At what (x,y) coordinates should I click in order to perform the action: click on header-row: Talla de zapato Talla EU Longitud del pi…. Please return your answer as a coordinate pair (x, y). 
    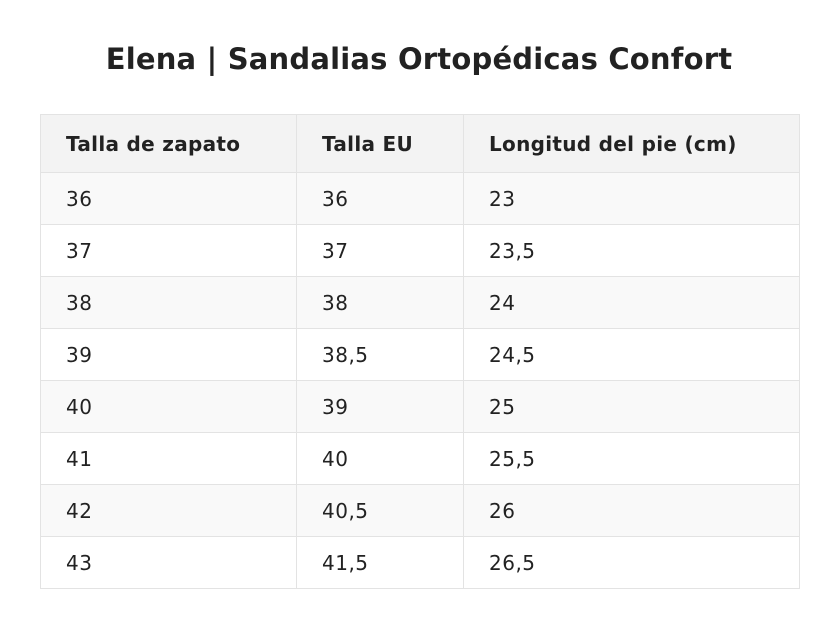
    Looking at the image, I should click on (420, 143).